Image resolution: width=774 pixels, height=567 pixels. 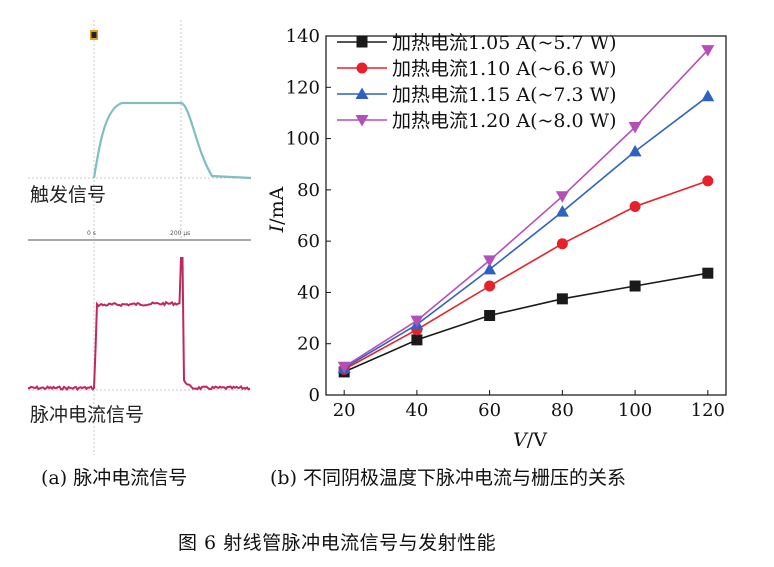 What do you see at coordinates (308, 190) in the screenshot?
I see `y-tick-label: 80` at bounding box center [308, 190].